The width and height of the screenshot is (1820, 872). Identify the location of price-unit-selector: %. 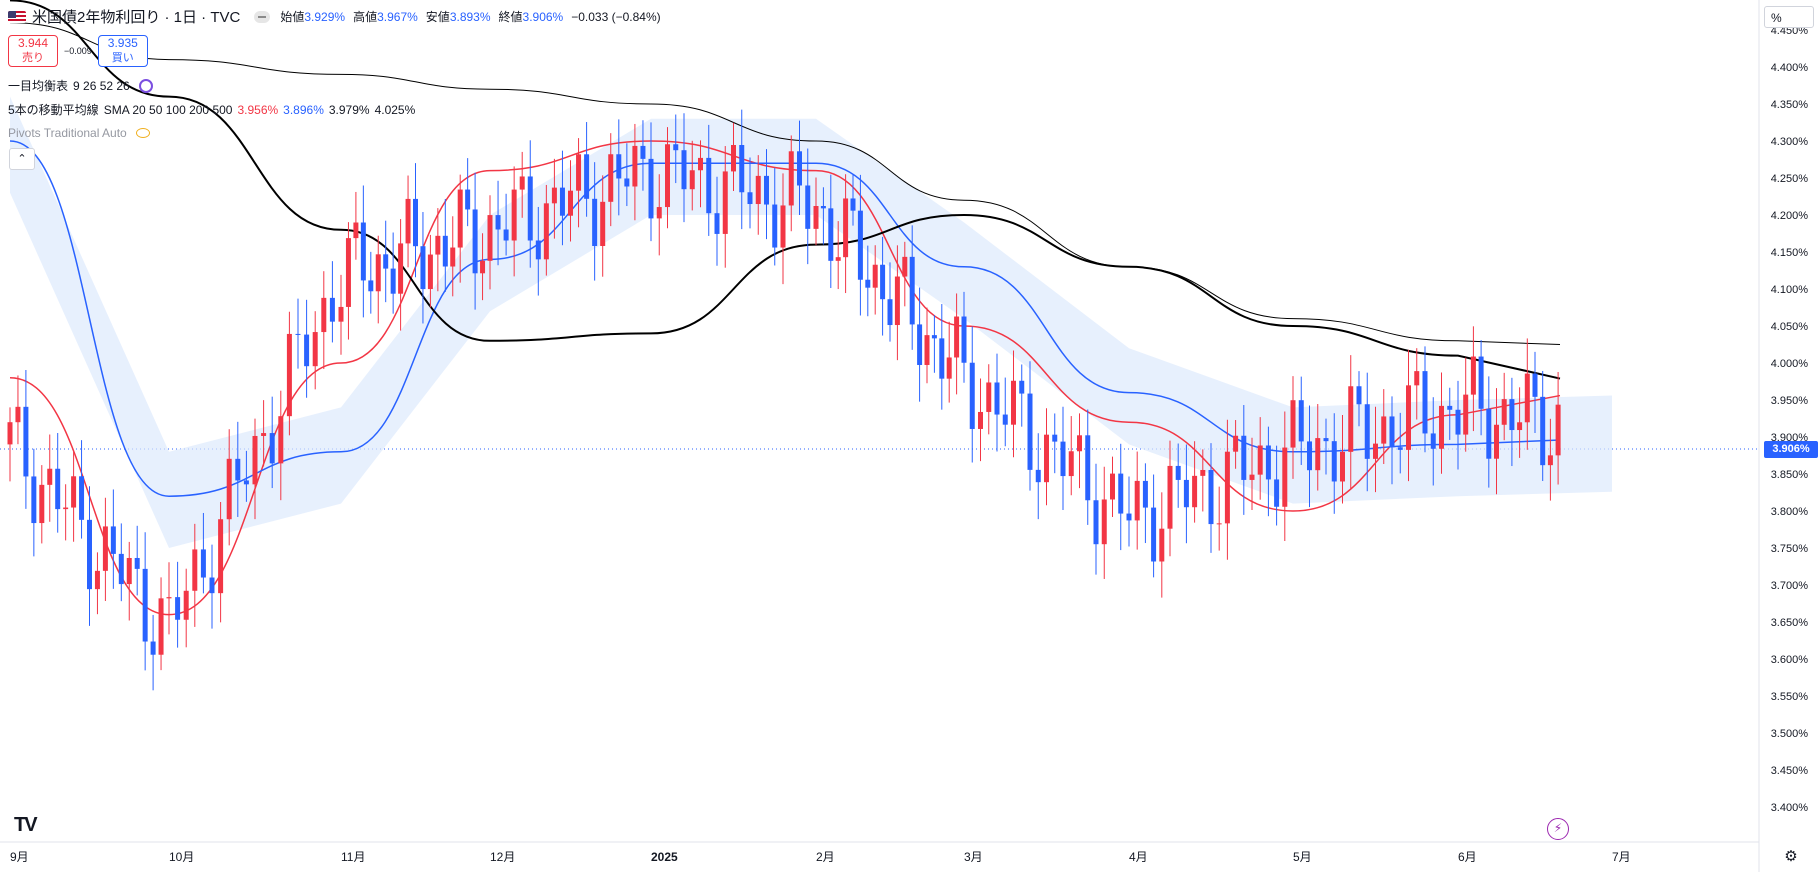
(1789, 17).